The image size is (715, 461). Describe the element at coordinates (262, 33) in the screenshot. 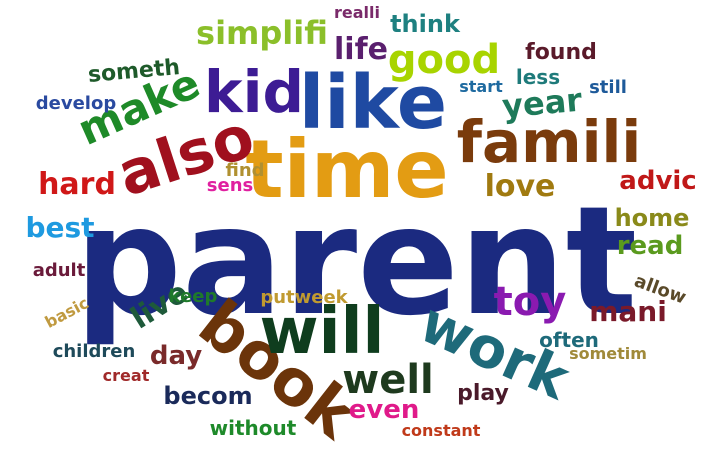

I see `word-simplifi: simplifi` at that location.